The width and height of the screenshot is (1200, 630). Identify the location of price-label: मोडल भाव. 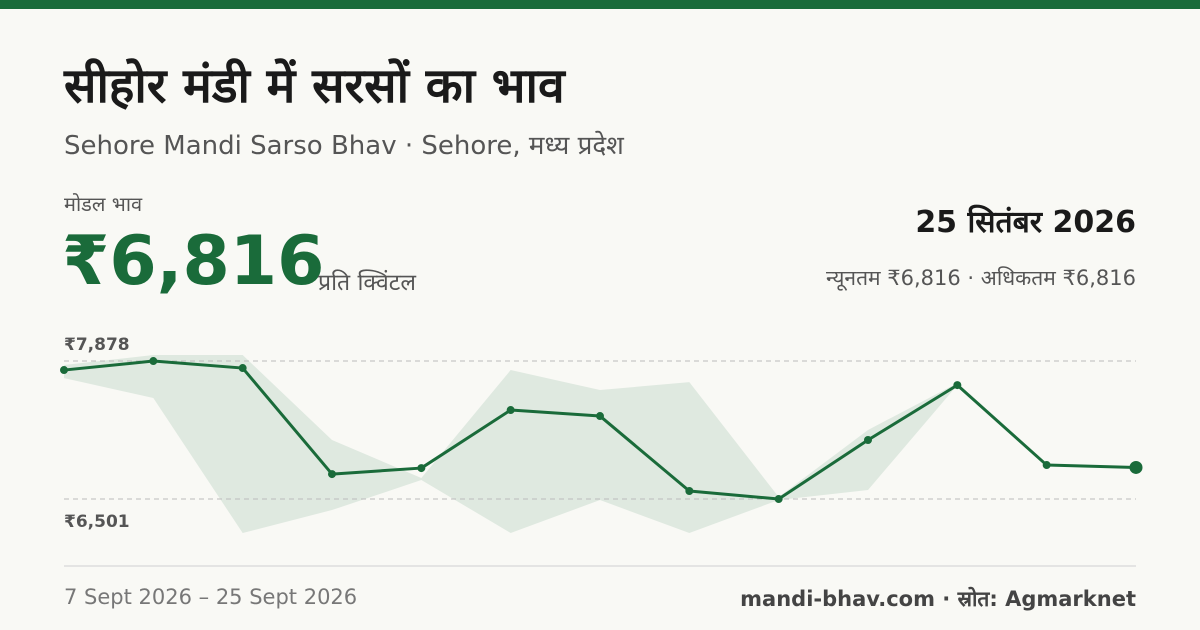
(103, 204).